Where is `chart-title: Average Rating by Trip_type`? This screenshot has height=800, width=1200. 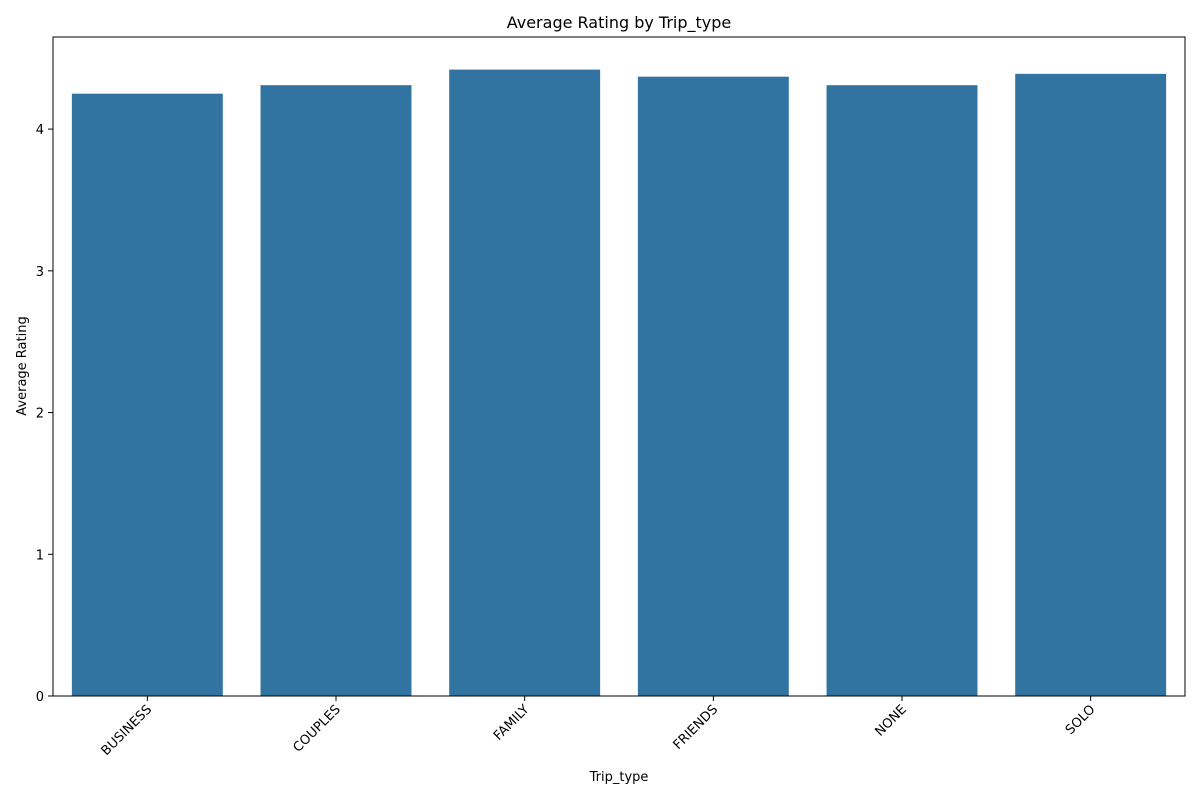
chart-title: Average Rating by Trip_type is located at coordinates (619, 23).